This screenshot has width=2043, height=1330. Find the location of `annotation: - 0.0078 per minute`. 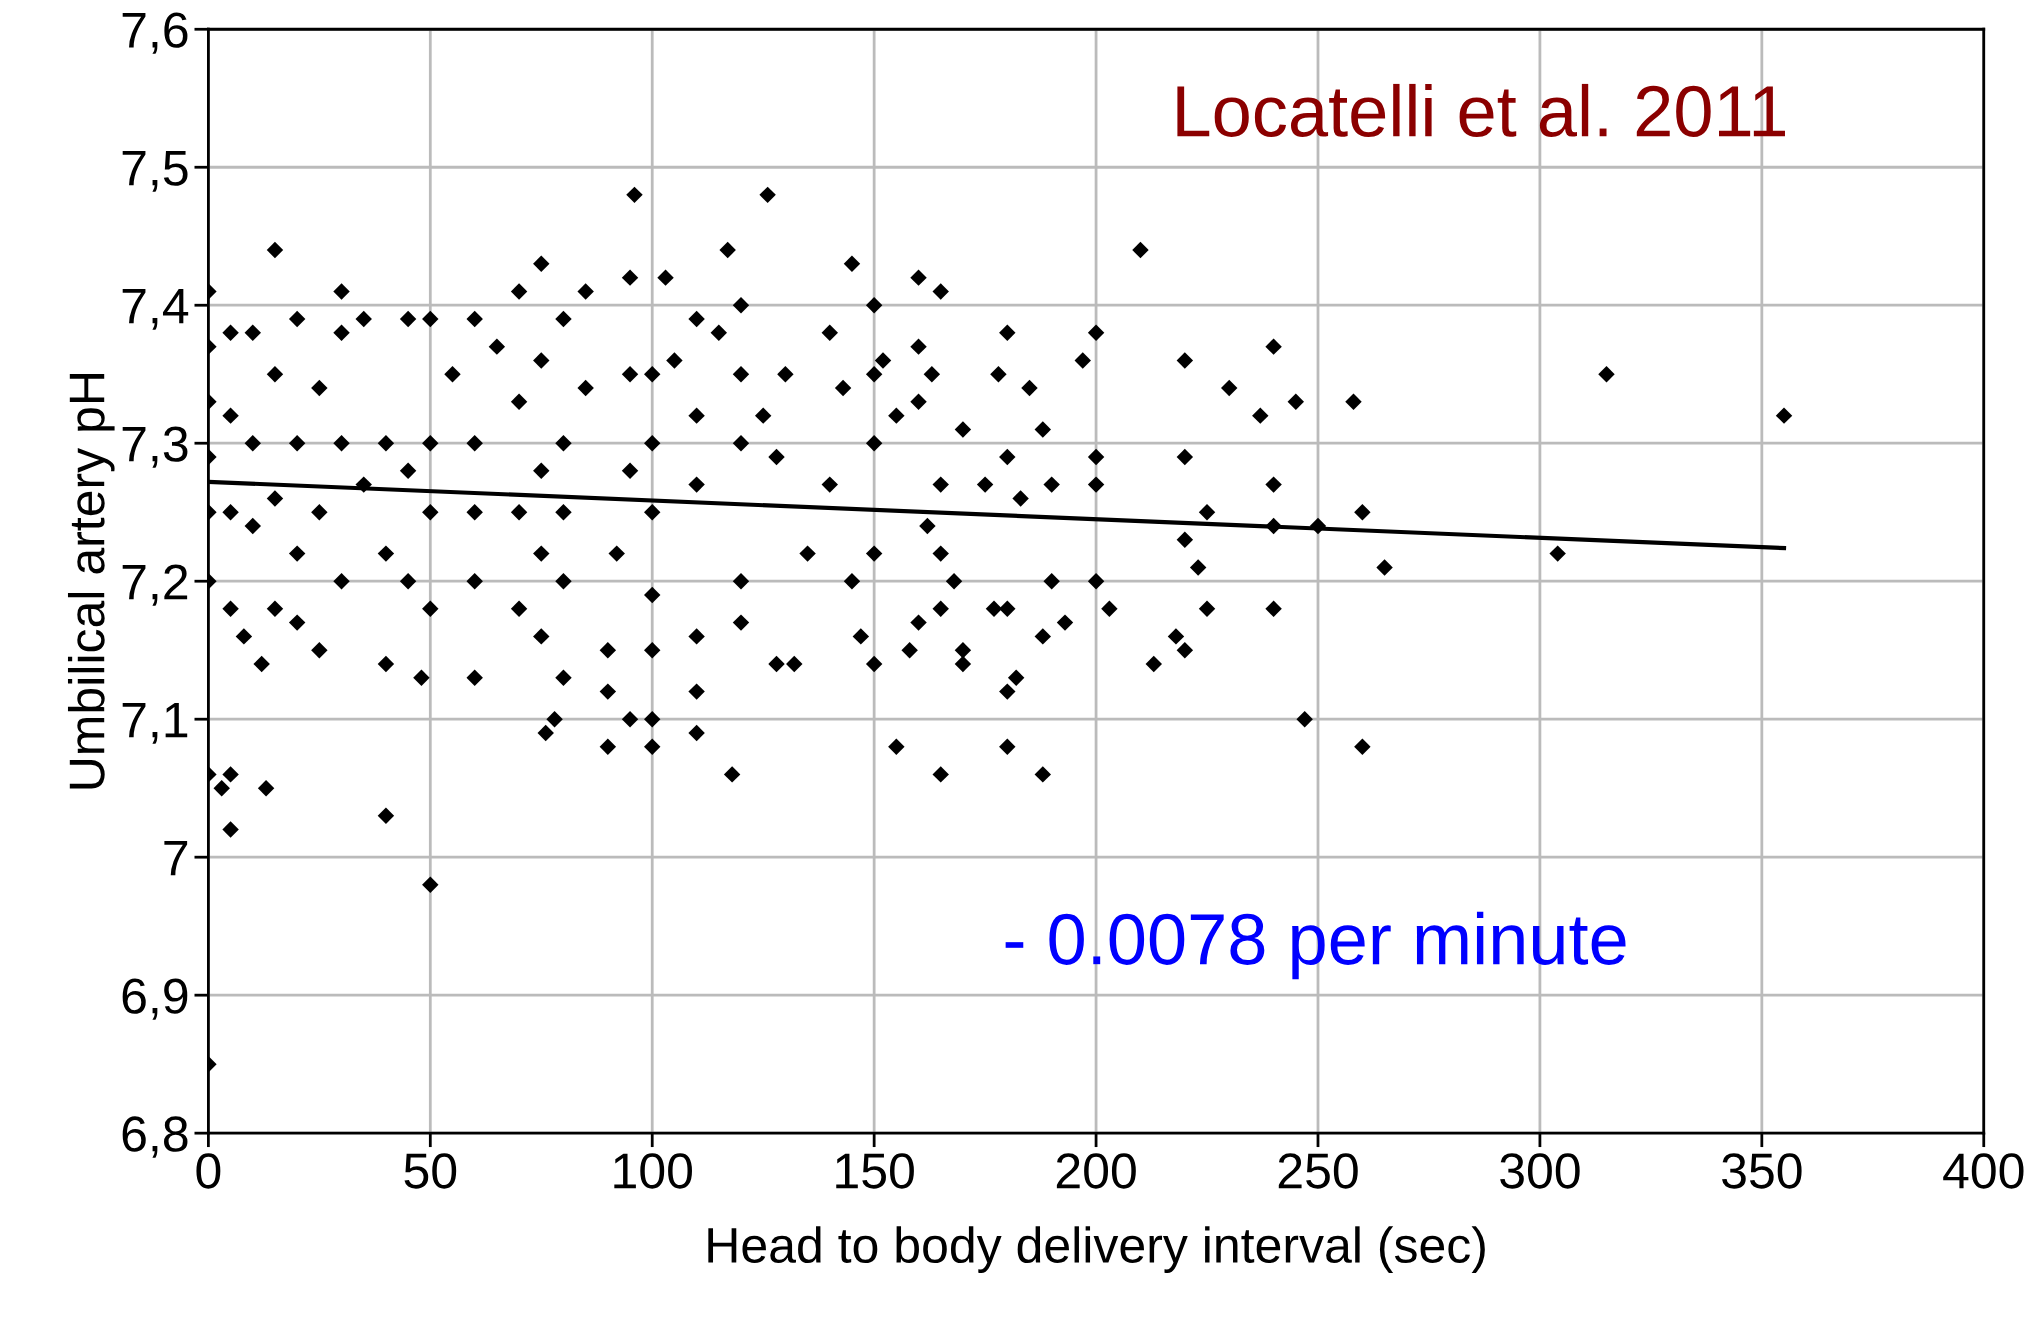

annotation: - 0.0078 per minute is located at coordinates (1315, 945).